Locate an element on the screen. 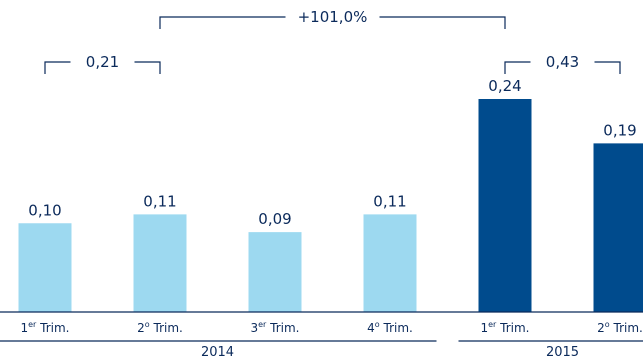  tick-label-1: 1er Trim. is located at coordinates (44, 327).